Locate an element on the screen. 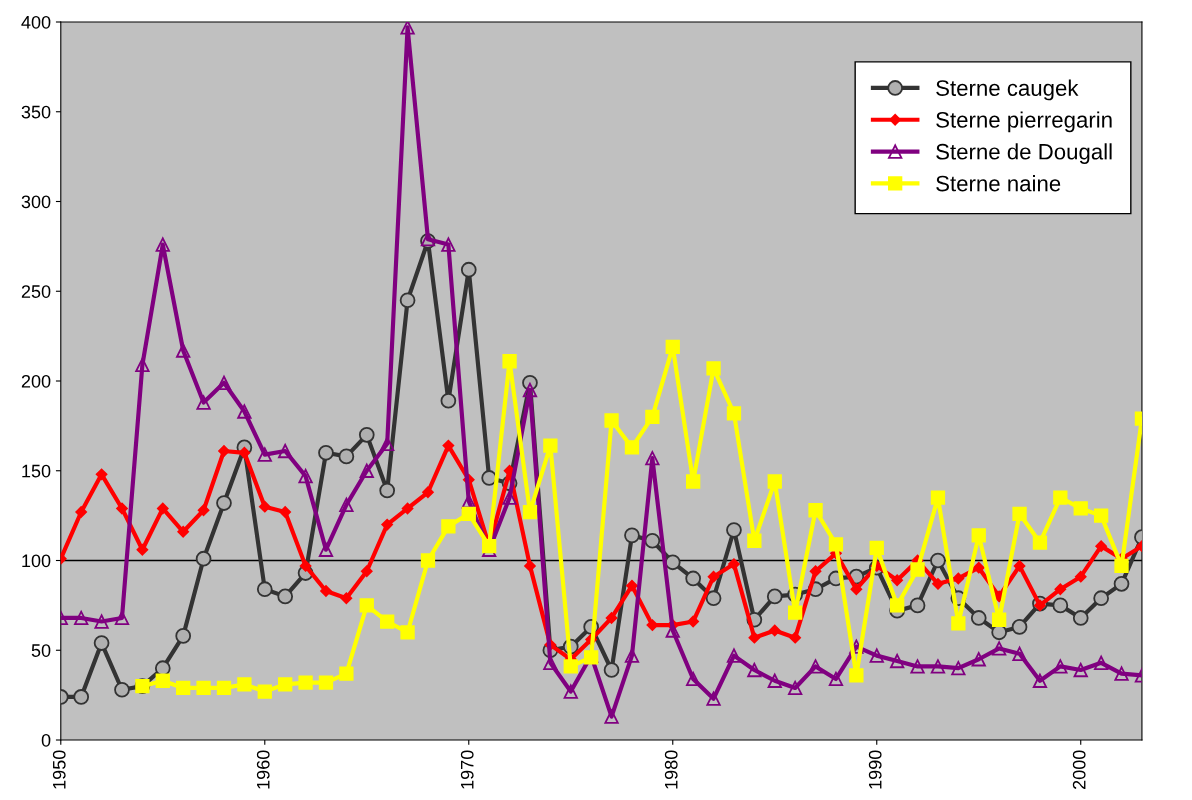 This screenshot has width=1192, height=800. y-tick-label: 0 is located at coordinates (46, 740).